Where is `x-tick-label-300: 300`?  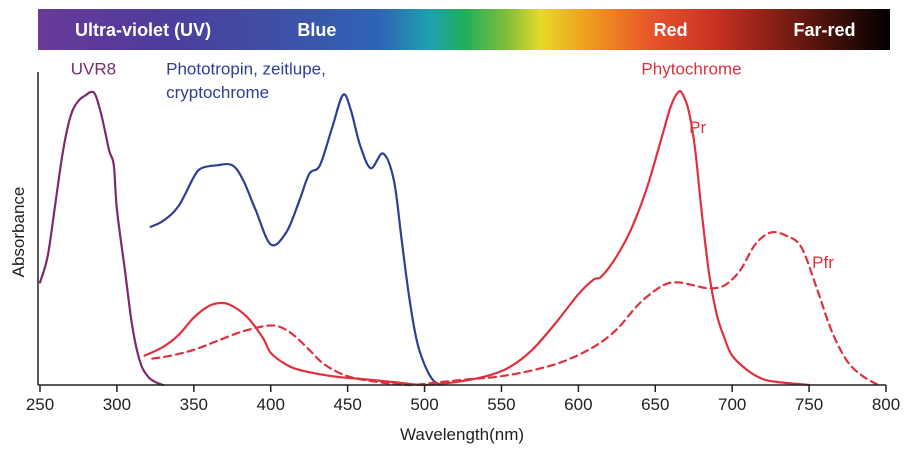
x-tick-label-300: 300 is located at coordinates (117, 404).